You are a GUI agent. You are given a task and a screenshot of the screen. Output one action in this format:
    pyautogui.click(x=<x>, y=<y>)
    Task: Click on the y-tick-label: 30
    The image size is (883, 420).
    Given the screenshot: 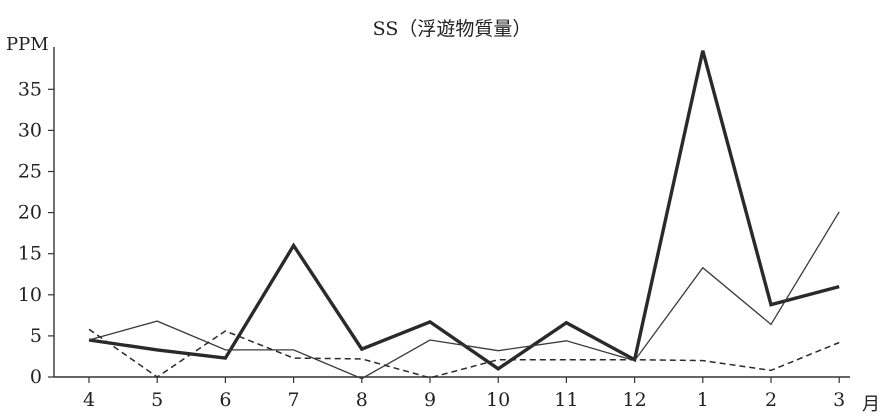 What is the action you would take?
    pyautogui.click(x=30, y=130)
    